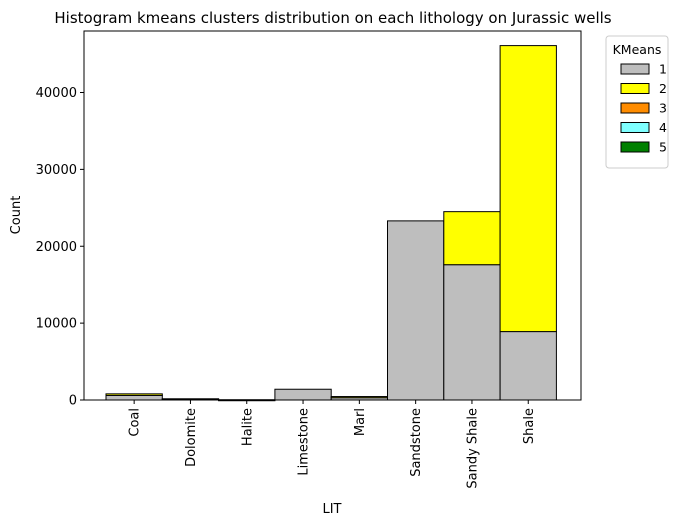 Image resolution: width=686 pixels, height=525 pixels. What do you see at coordinates (247, 427) in the screenshot?
I see `x-tick-label: Halite` at bounding box center [247, 427].